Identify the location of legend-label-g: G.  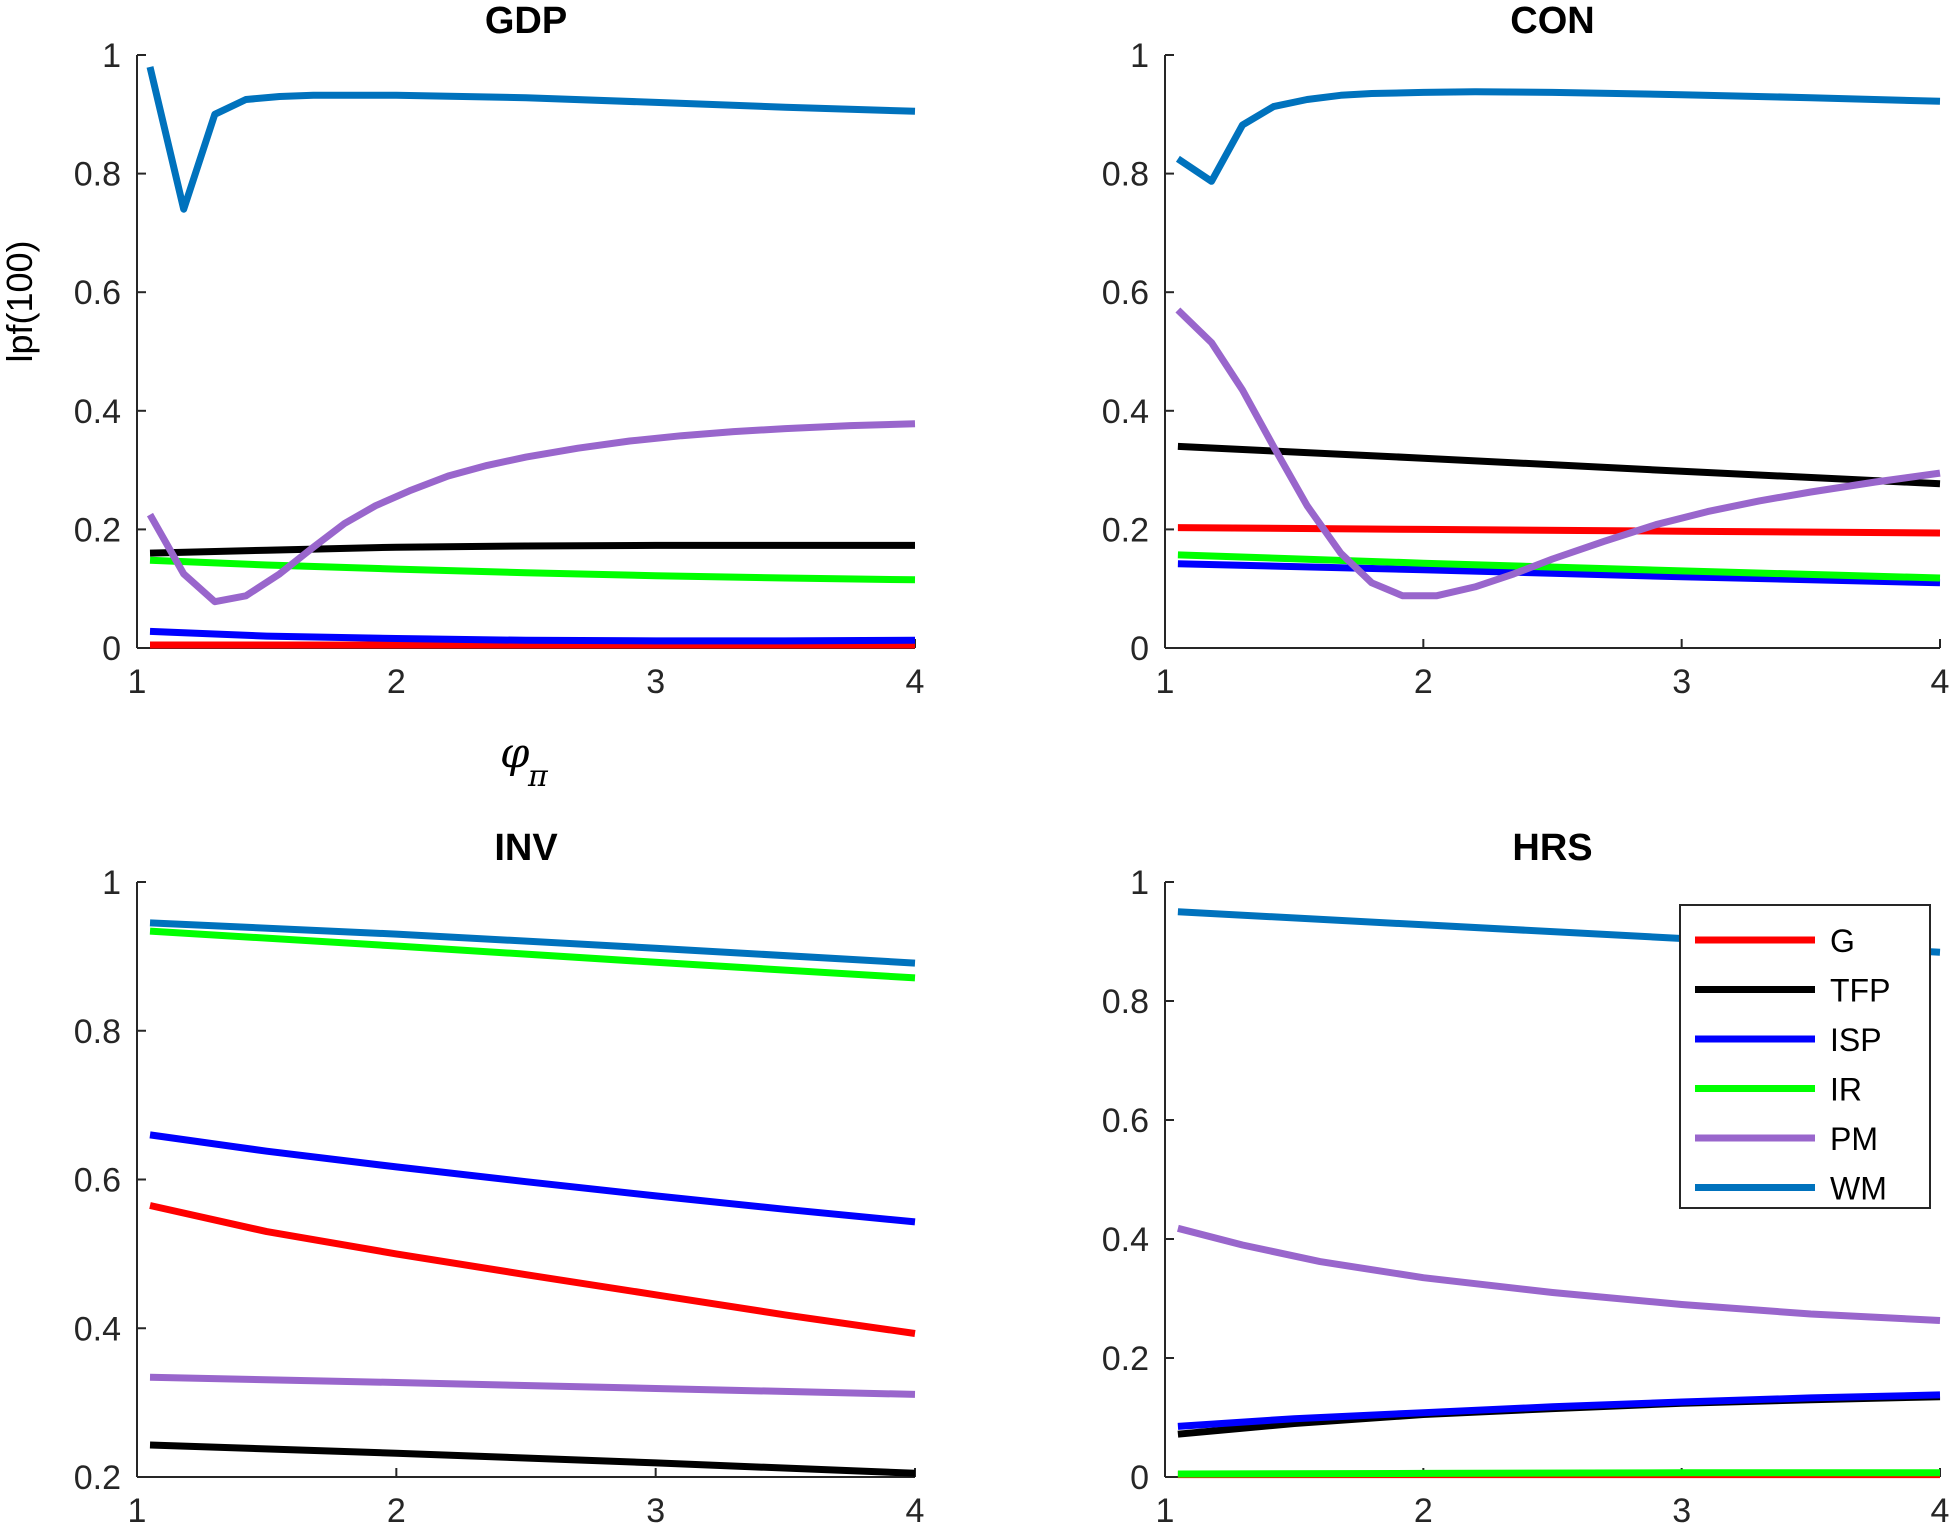
(1842, 941).